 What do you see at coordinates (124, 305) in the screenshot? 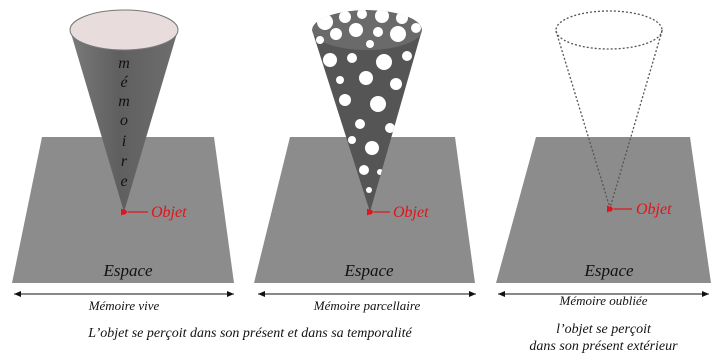
I see `caption-memoire-vive: Mémoire vive` at bounding box center [124, 305].